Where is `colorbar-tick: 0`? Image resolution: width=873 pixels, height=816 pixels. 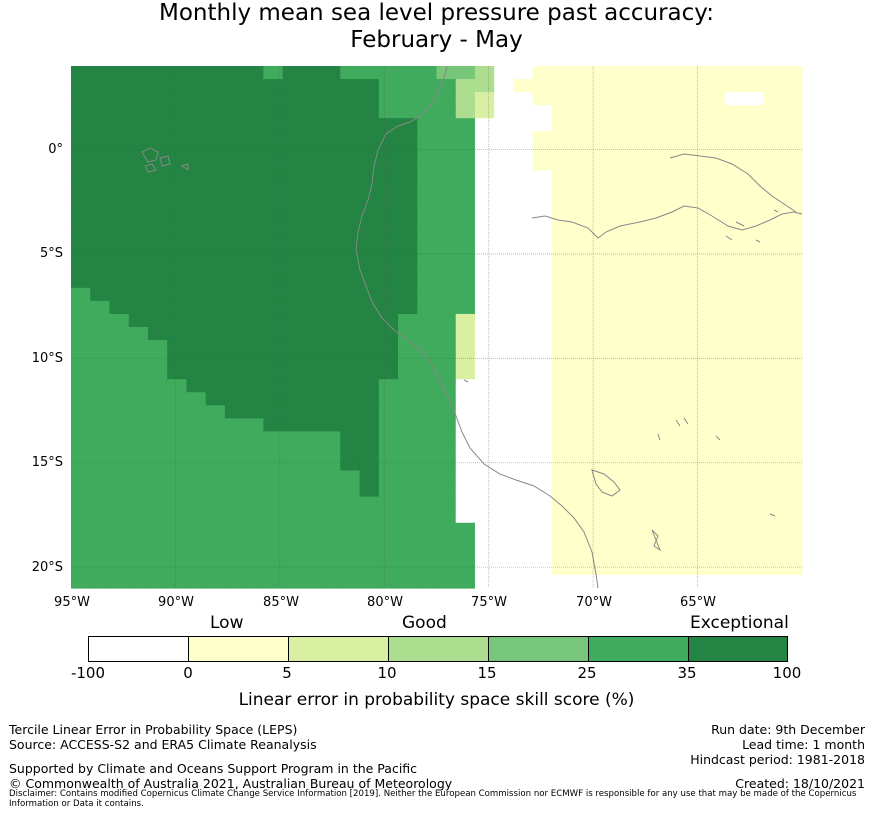 colorbar-tick: 0 is located at coordinates (188, 673).